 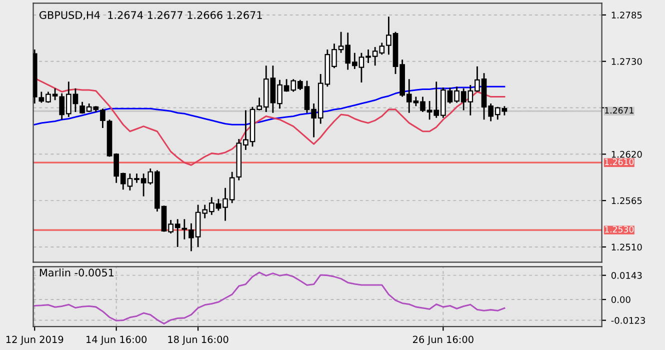 I want to click on y-tick-label: -0.0123, so click(x=628, y=320).